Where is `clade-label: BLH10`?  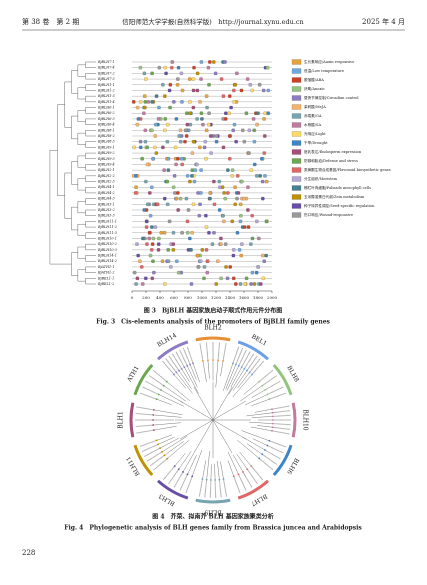
clade-label: BLH10 is located at coordinates (305, 419).